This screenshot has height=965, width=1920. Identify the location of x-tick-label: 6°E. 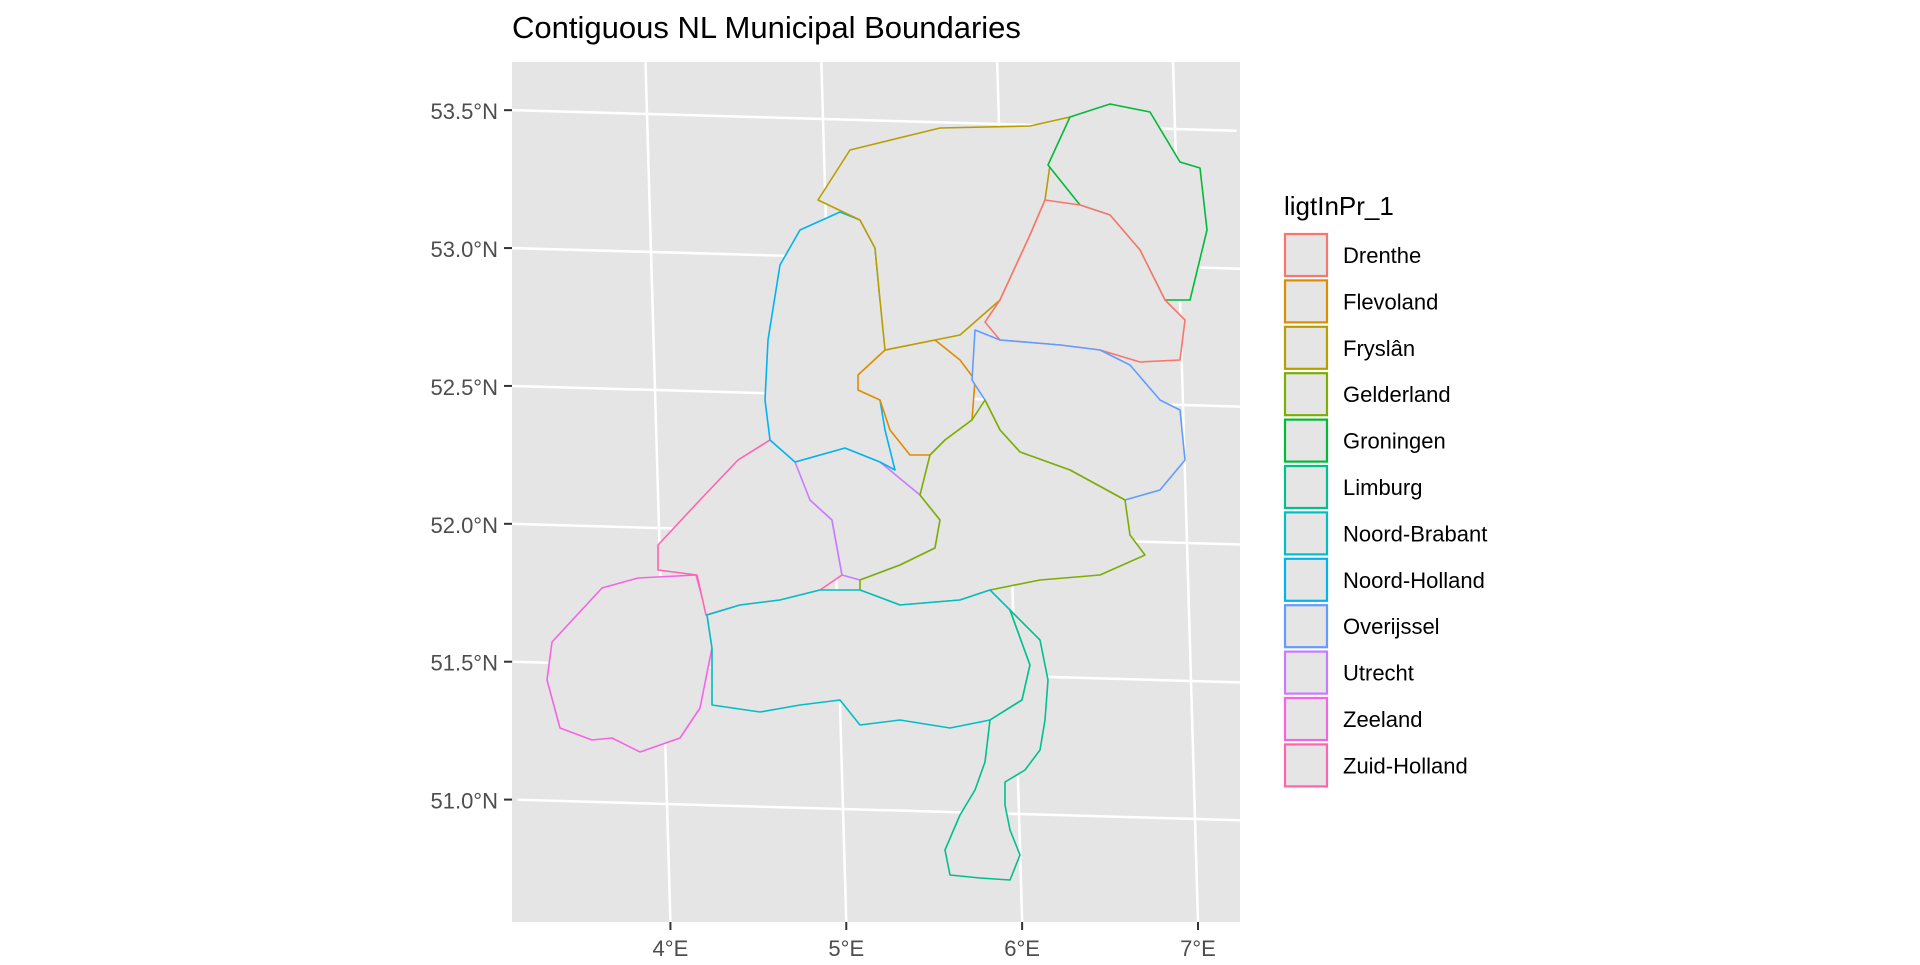
(1022, 948).